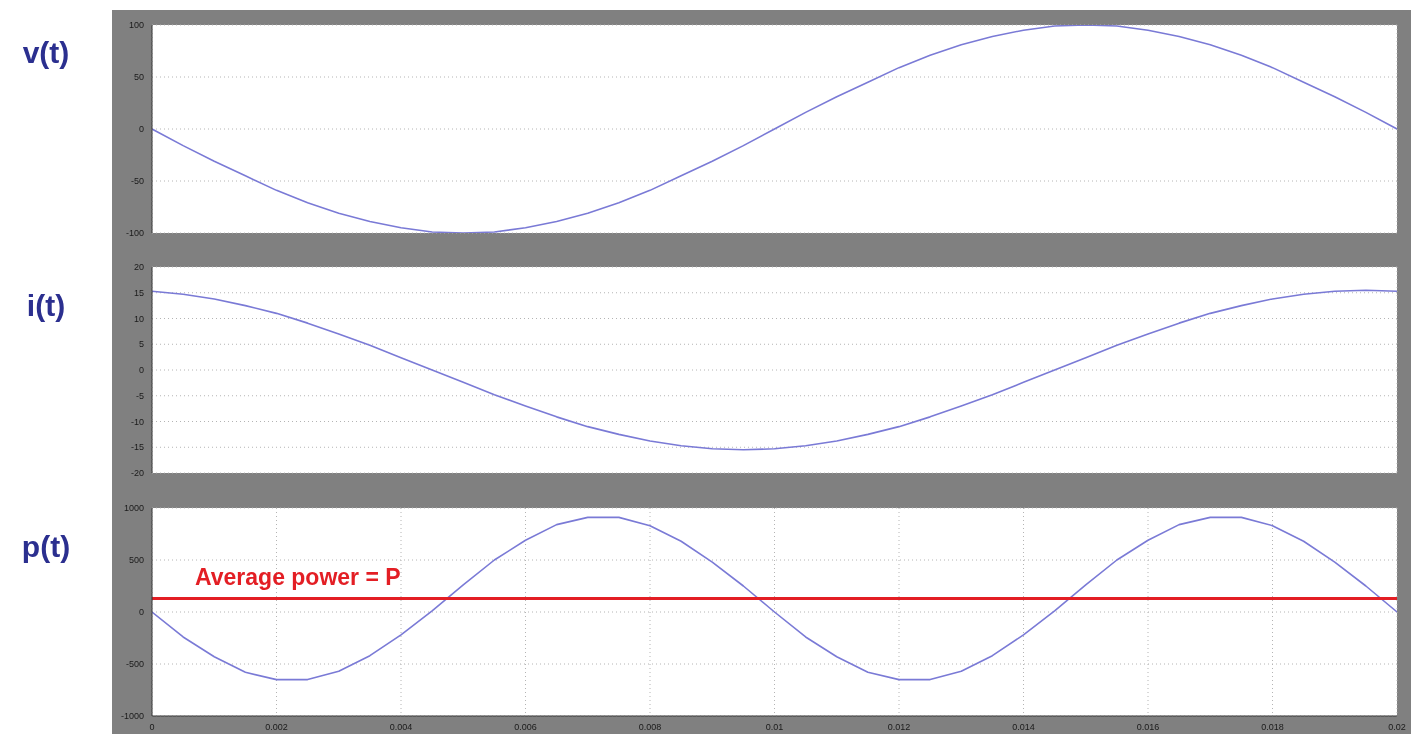  What do you see at coordinates (774, 727) in the screenshot?
I see `x-tick-label: 0.01` at bounding box center [774, 727].